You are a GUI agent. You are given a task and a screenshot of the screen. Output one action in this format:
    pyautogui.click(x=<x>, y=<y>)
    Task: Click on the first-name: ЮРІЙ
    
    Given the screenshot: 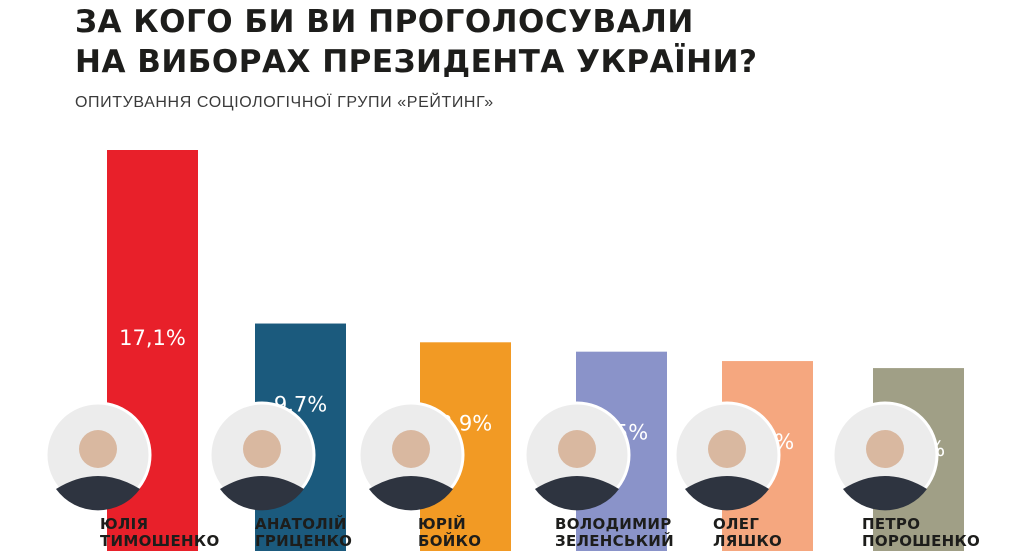 What is the action you would take?
    pyautogui.click(x=442, y=524)
    